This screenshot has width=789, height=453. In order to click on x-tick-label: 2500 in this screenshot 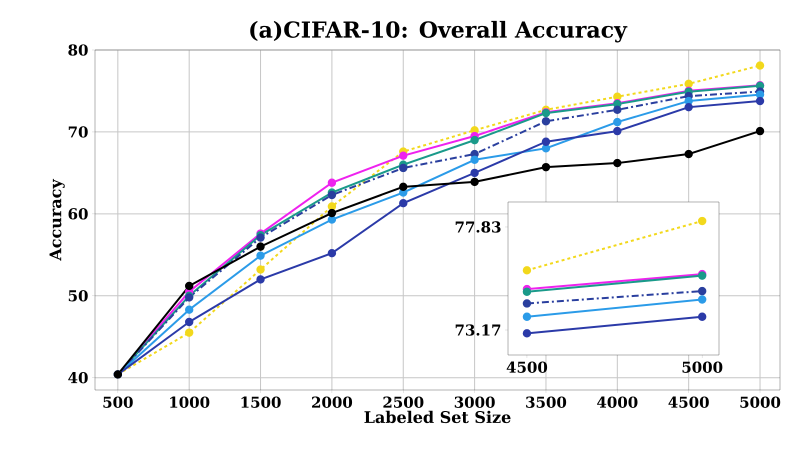, I will do `click(403, 402)`.